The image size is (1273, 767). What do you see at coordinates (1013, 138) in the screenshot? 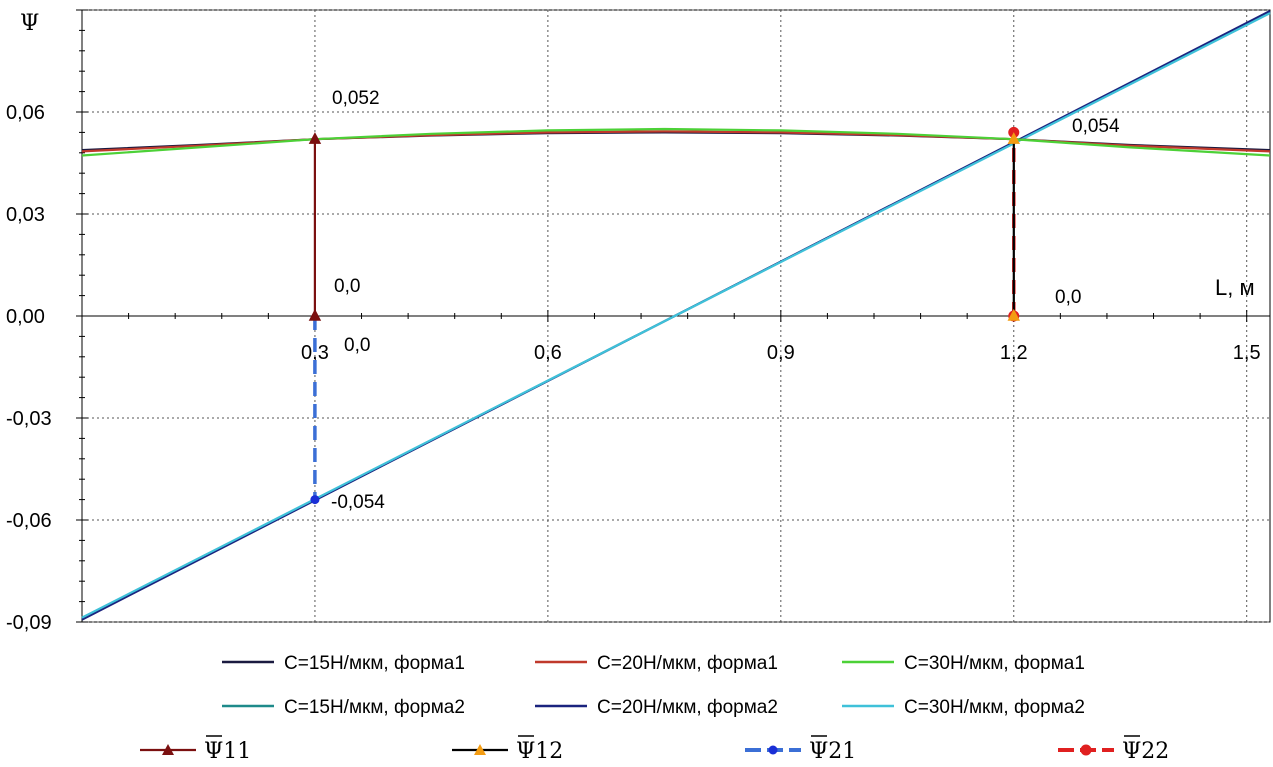
I see `marker-psi12-end` at bounding box center [1013, 138].